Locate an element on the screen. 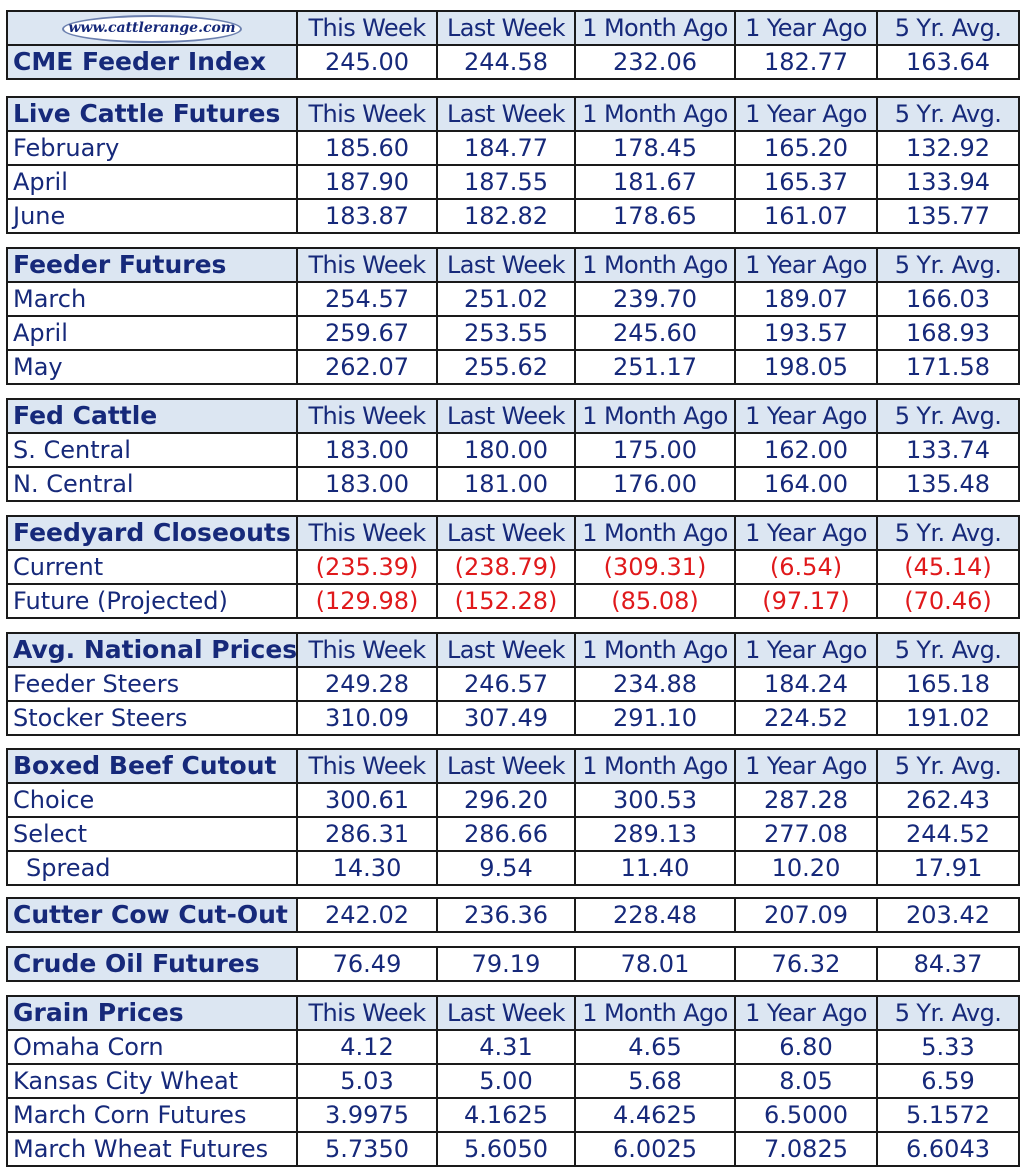  row-label: S. Central is located at coordinates (152, 450).